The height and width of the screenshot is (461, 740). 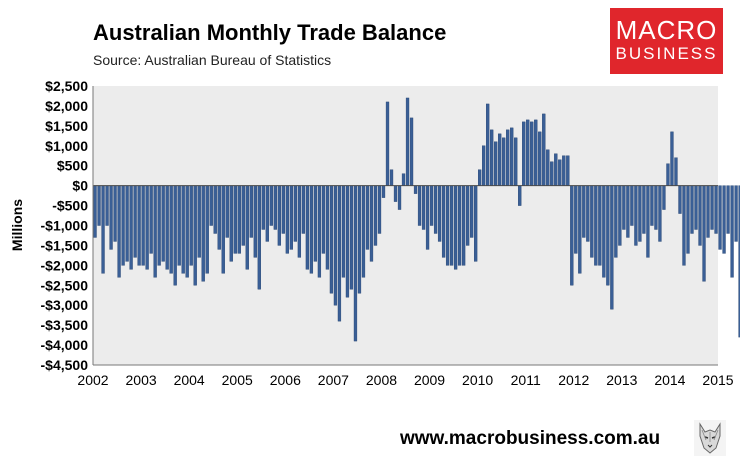 I want to click on macrobusiness-logo: MACRO BUSINESS, so click(x=666, y=41).